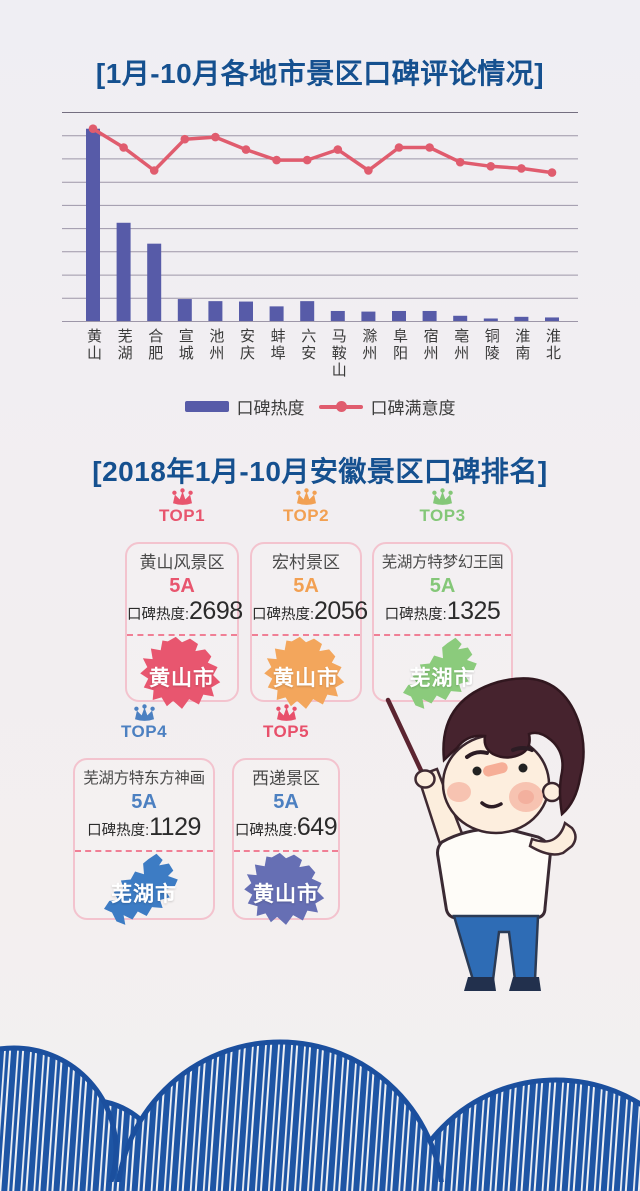 This screenshot has width=640, height=1191. I want to click on left-eyebrow, so click(477, 754).